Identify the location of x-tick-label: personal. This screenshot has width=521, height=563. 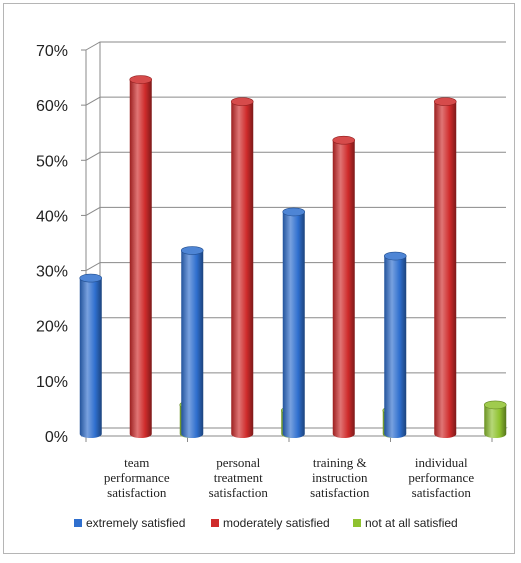
(238, 462).